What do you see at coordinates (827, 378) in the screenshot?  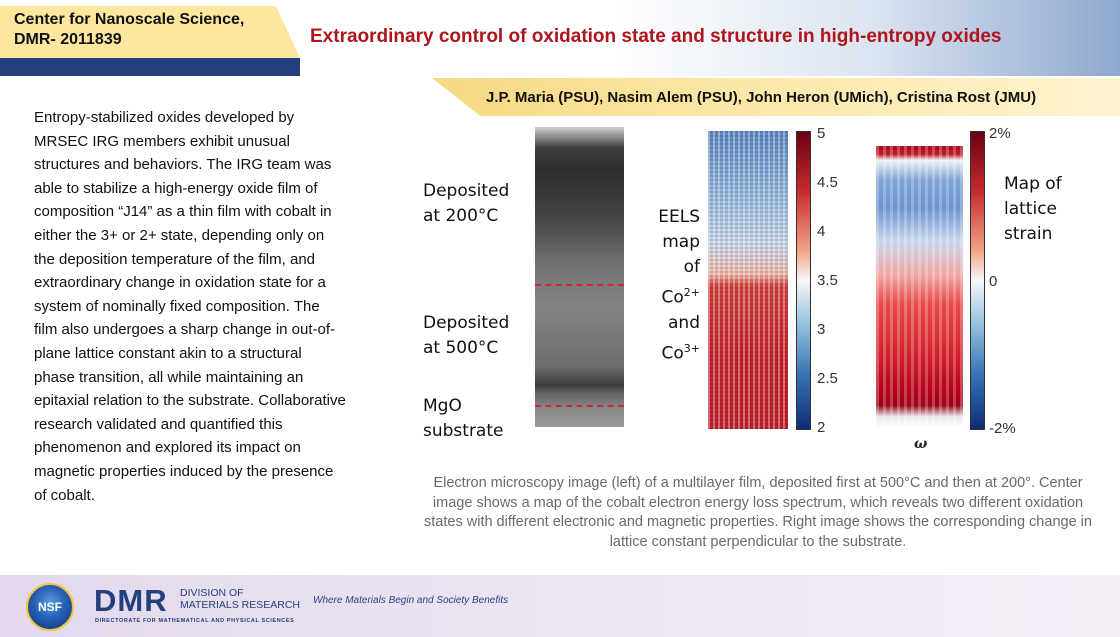 I see `eels-tick-2-5: 2.5` at bounding box center [827, 378].